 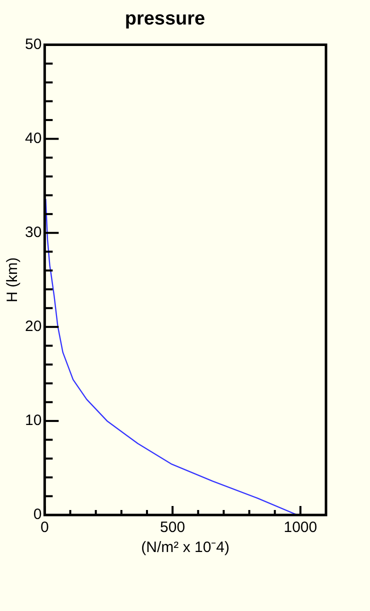 What do you see at coordinates (165, 19) in the screenshot?
I see `chart-title: pressure` at bounding box center [165, 19].